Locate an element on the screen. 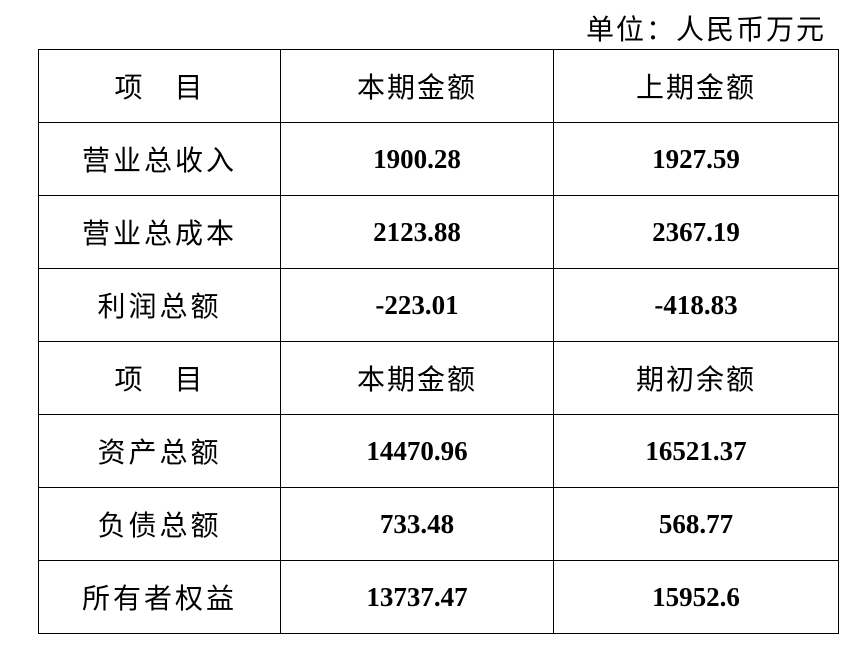 This screenshot has height=649, width=868. current-value: 13737.47 is located at coordinates (417, 597).